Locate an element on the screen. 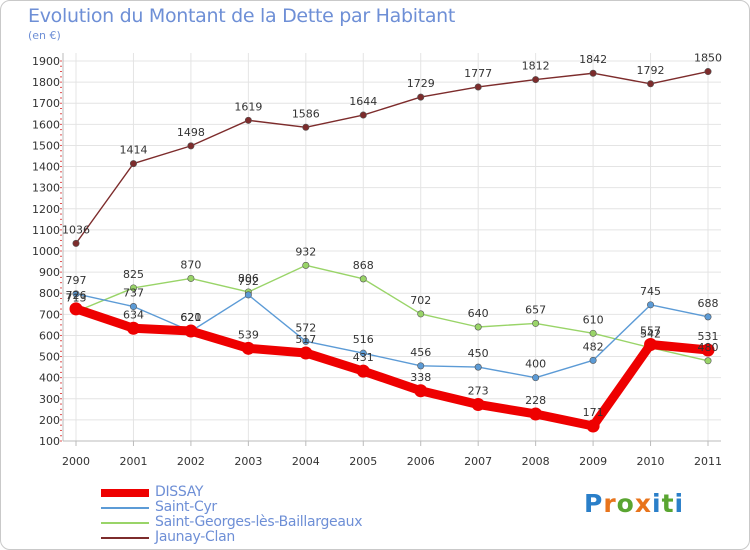  y-tick-label: 600 is located at coordinates (49, 335).